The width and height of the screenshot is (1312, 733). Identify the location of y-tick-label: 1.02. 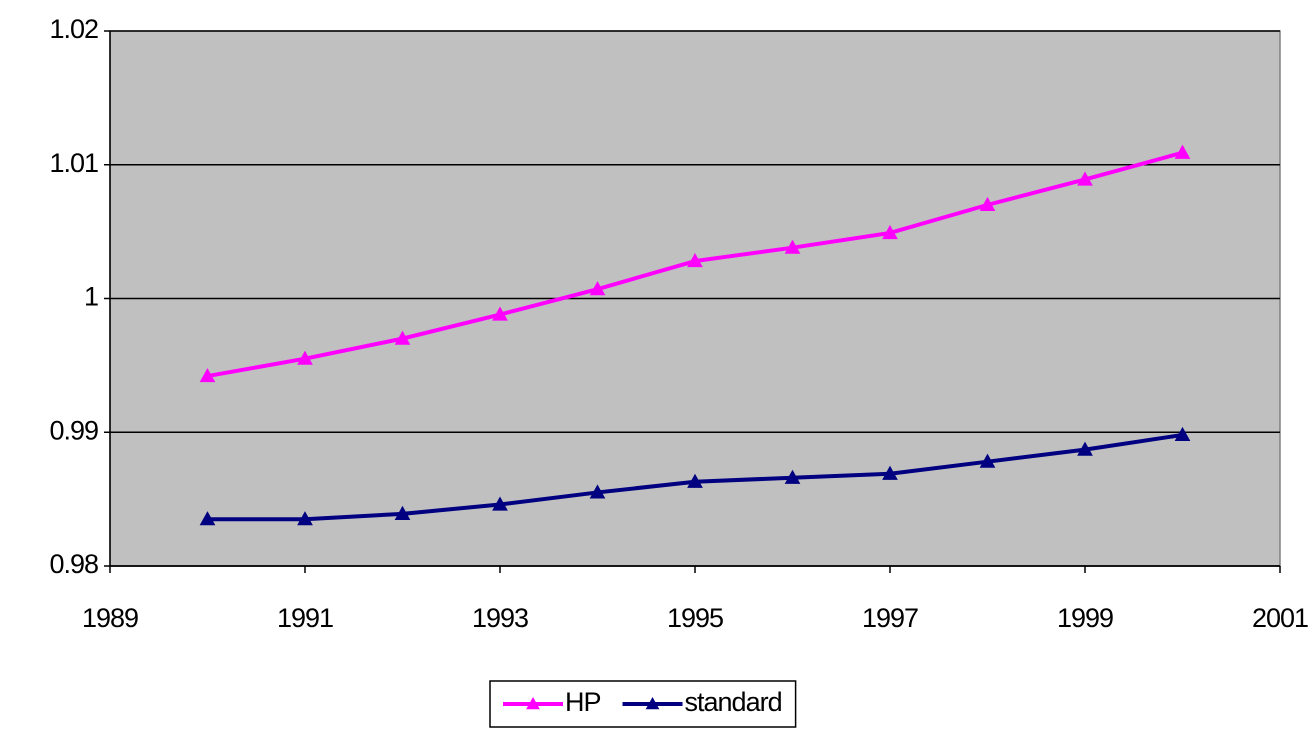
(73, 29).